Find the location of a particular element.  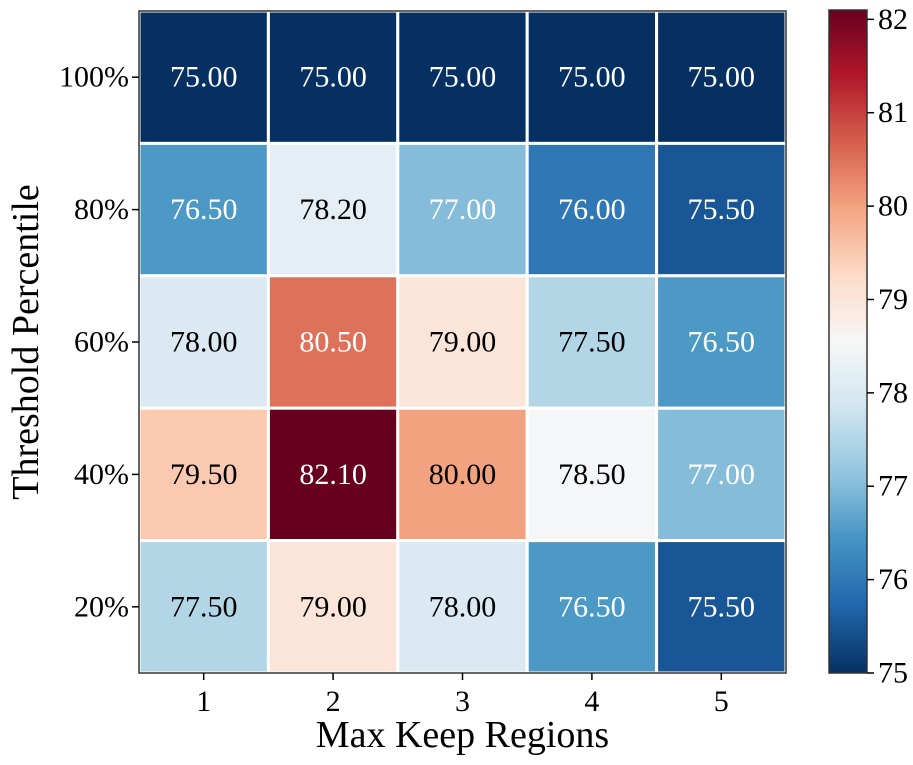

heatmap-cell-r4-c0 is located at coordinates (203, 607).